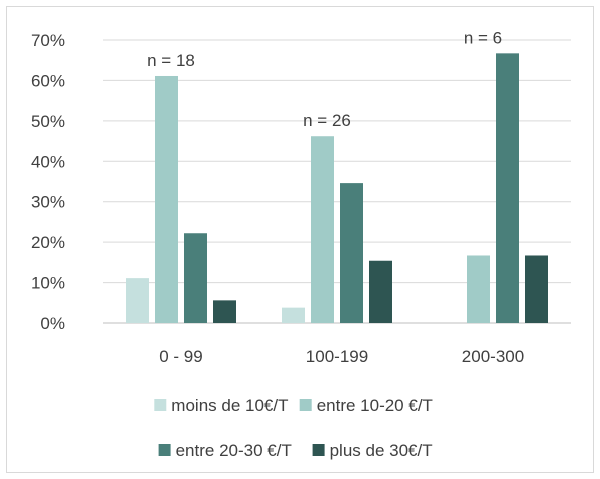 Image resolution: width=600 pixels, height=479 pixels. I want to click on x-tick-label: 0 - 99, so click(180, 356).